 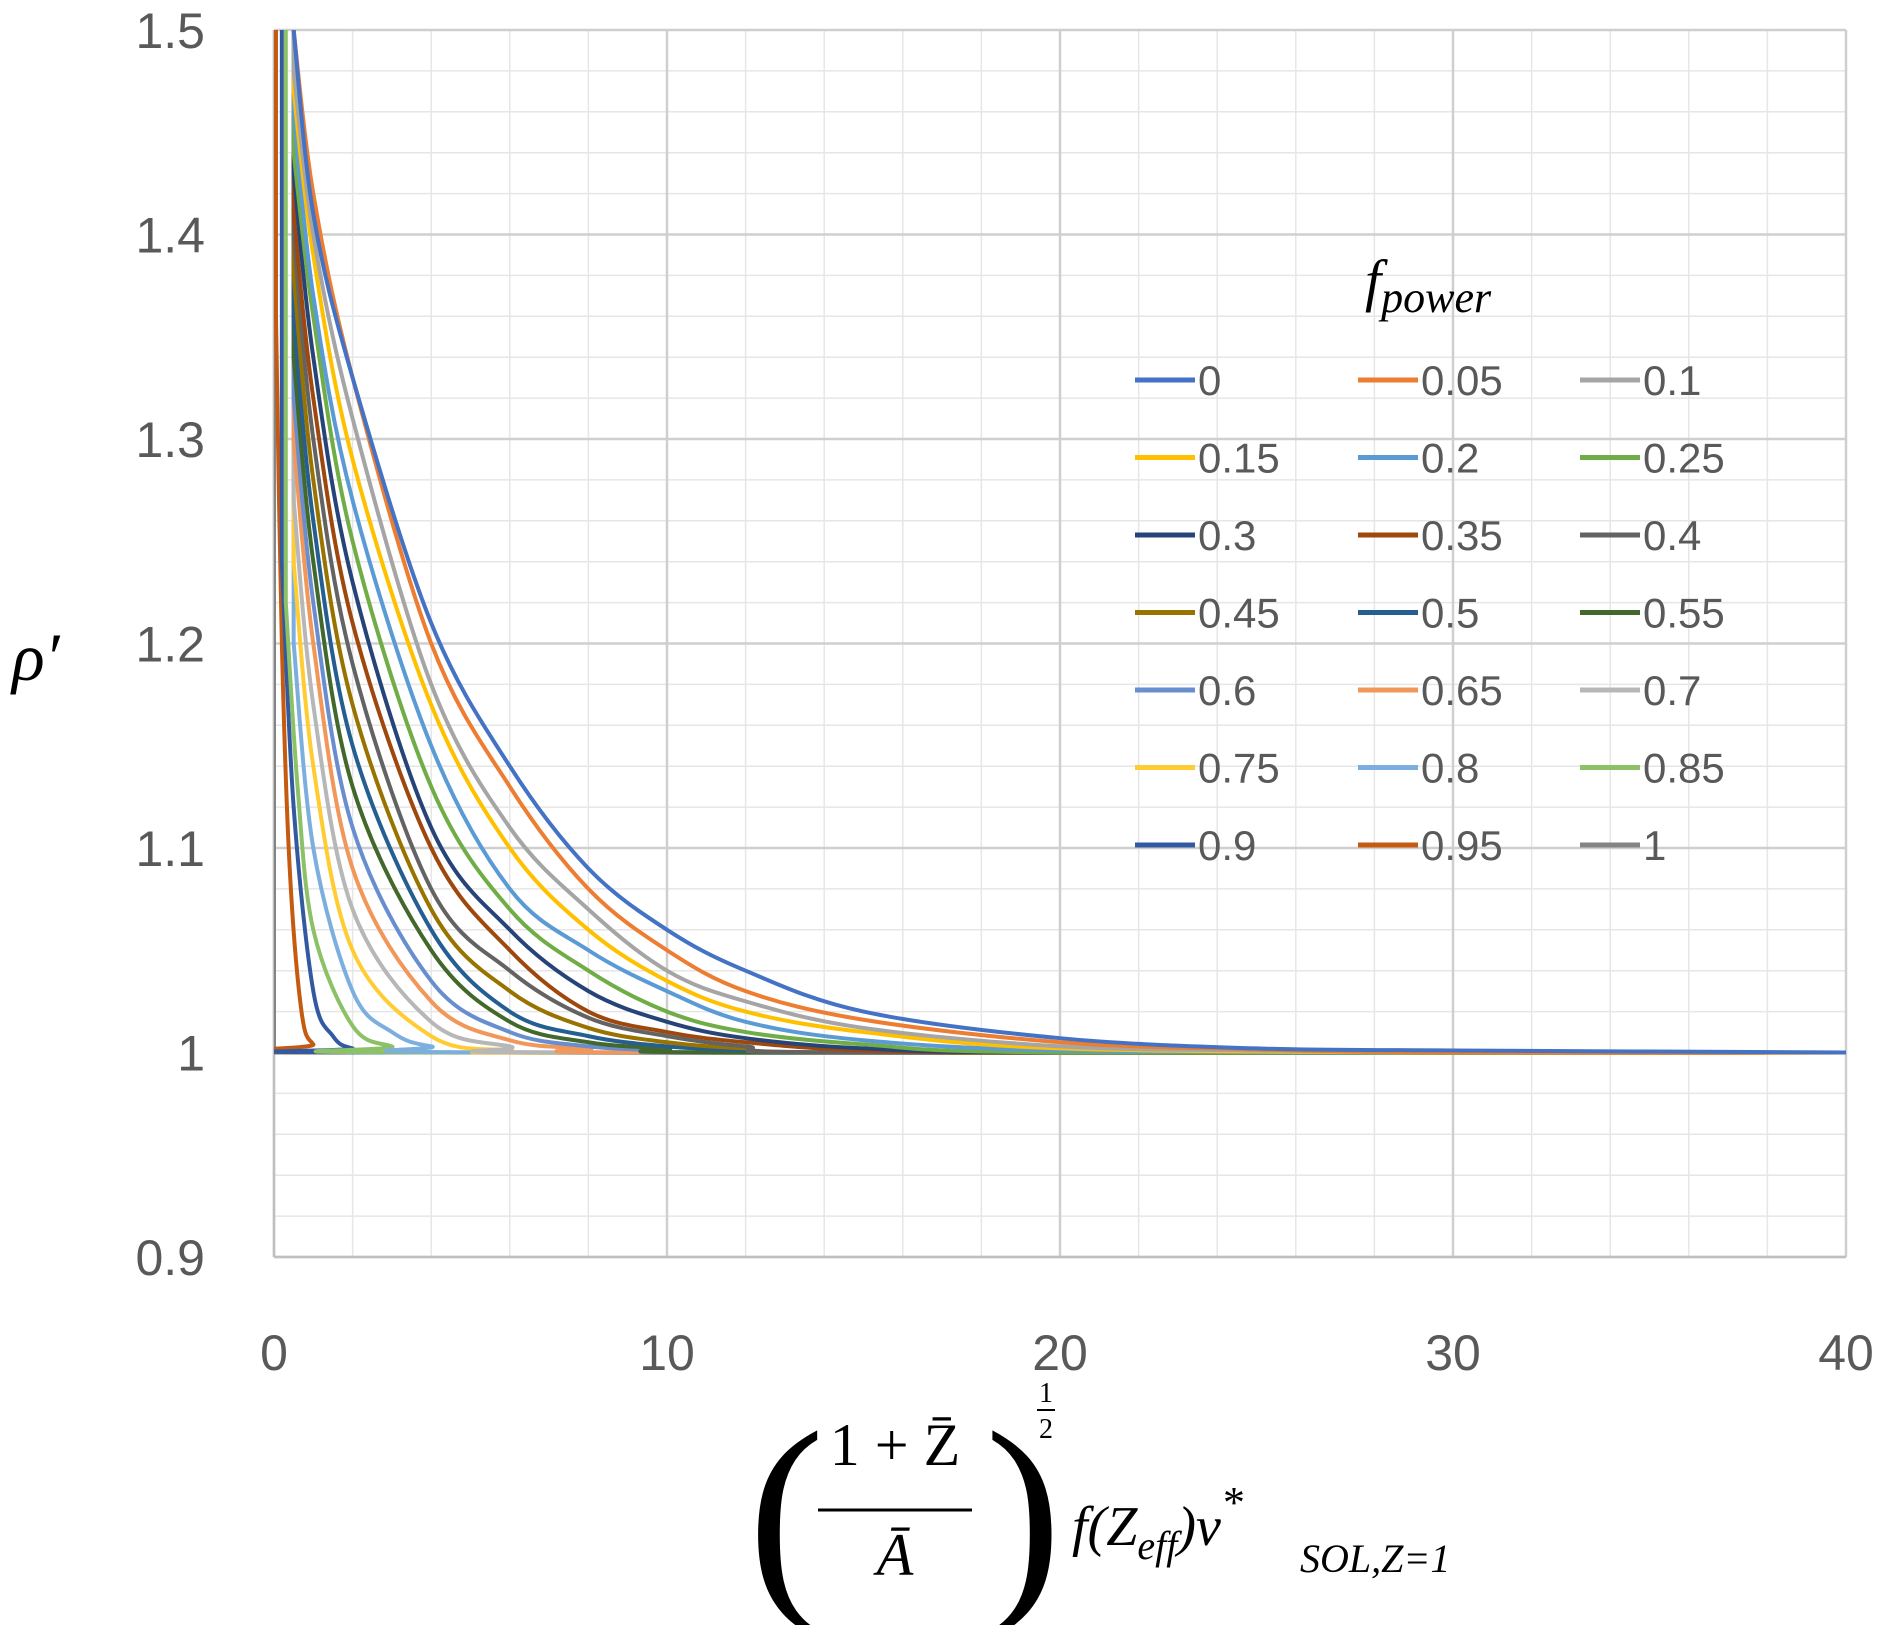 What do you see at coordinates (1239, 768) in the screenshot?
I see `legend-label: 0.75` at bounding box center [1239, 768].